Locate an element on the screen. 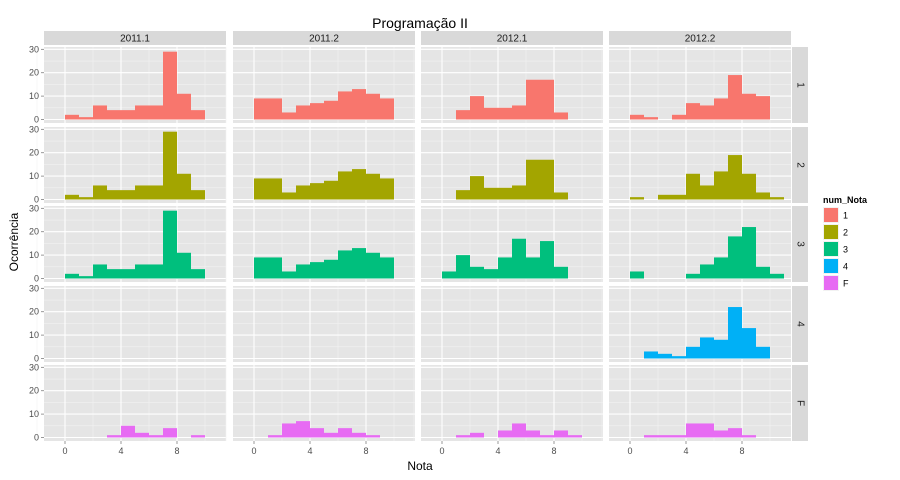 The height and width of the screenshot is (480, 900). series-2-2011.2 is located at coordinates (324, 184).